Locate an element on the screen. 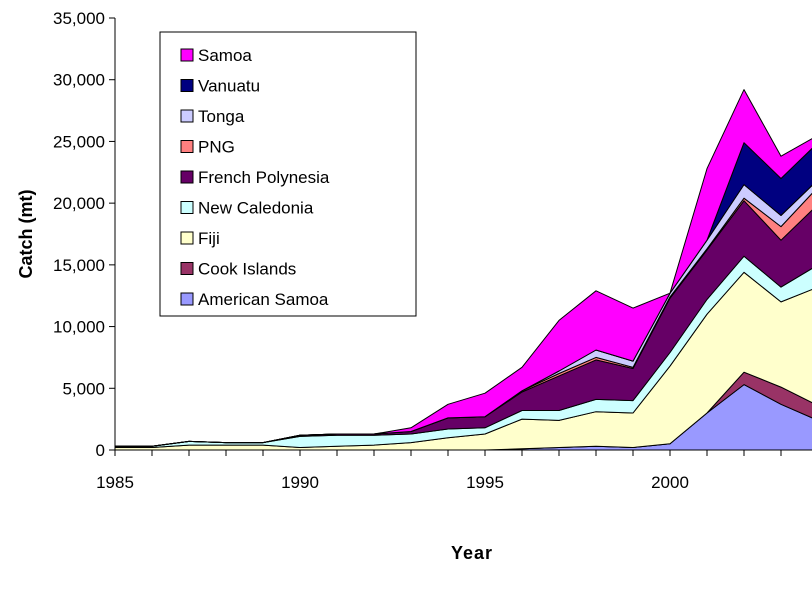 This screenshot has height=598, width=812. y-axis-title: Catch (mt) is located at coordinates (26, 233).